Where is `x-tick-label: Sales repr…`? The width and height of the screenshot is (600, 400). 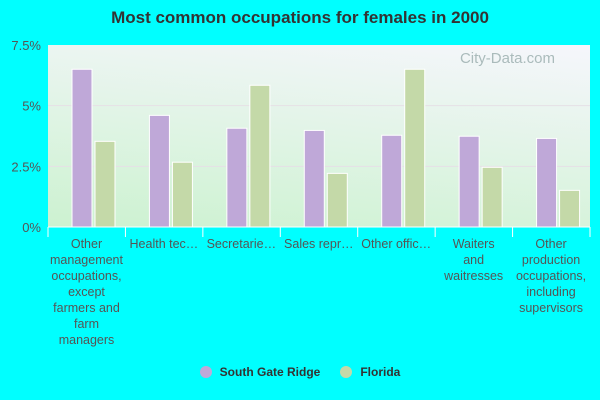
x-tick-label: Sales repr… is located at coordinates (318, 244).